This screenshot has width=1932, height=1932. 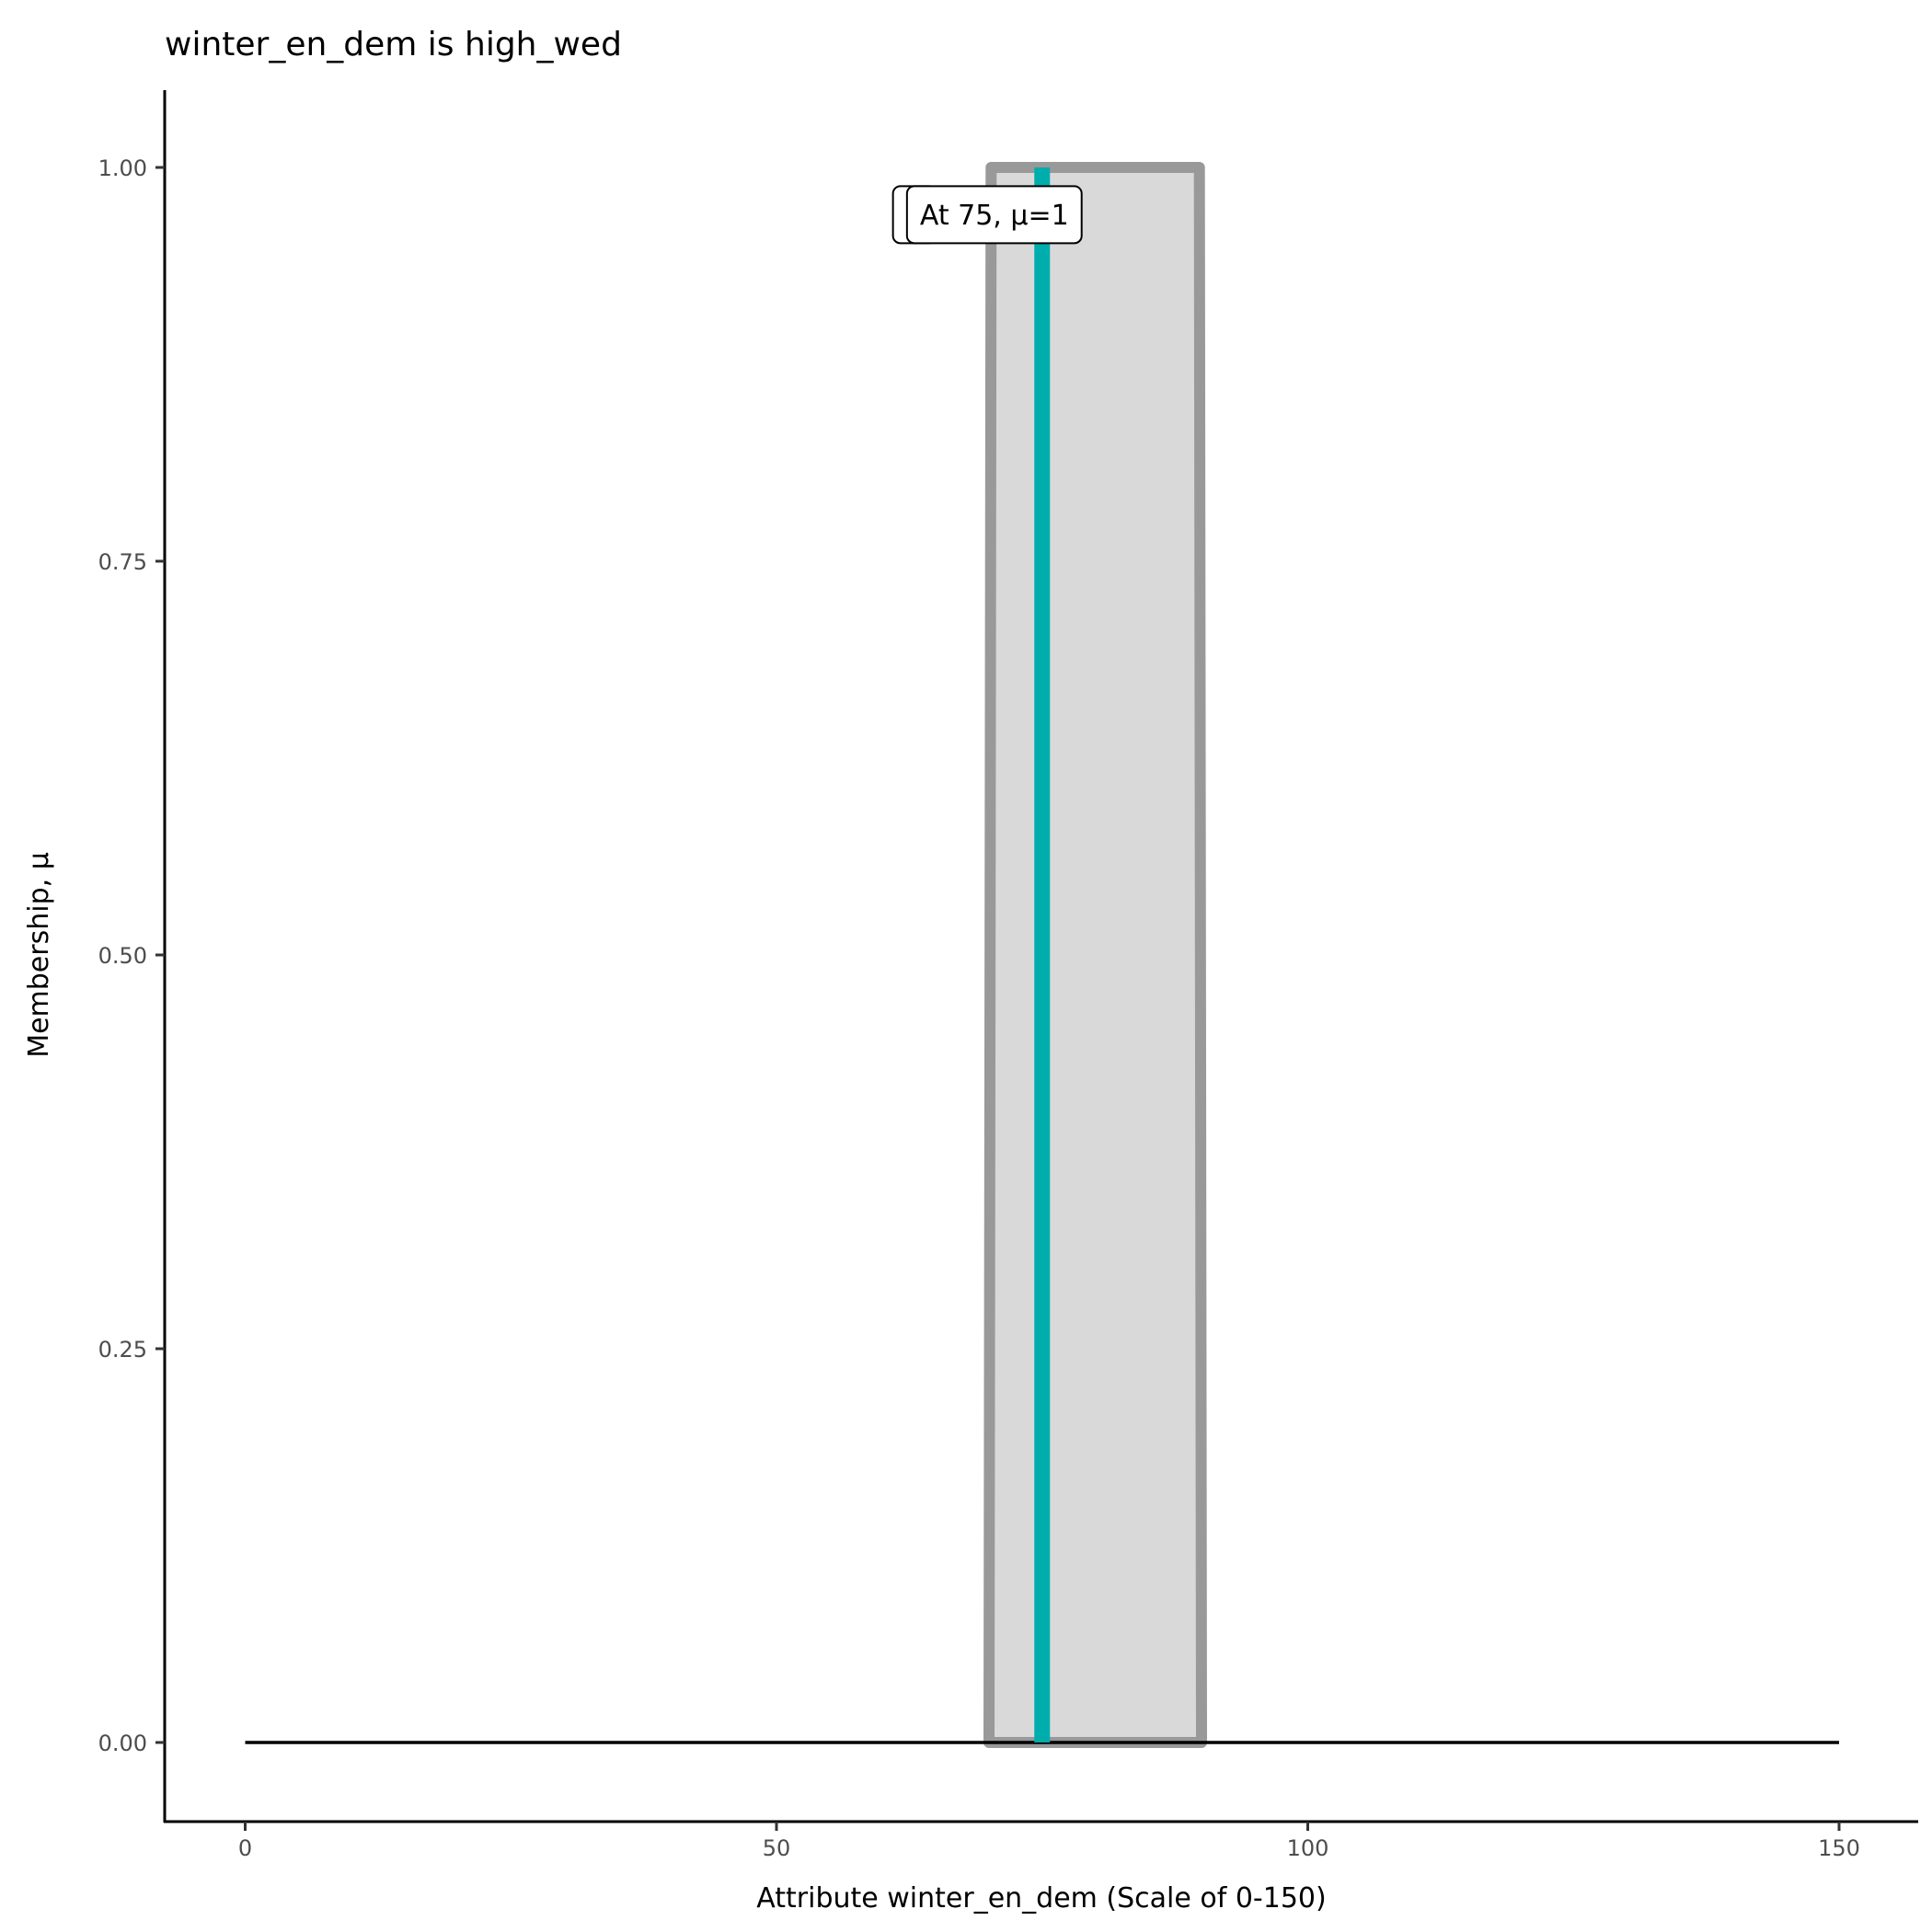 I want to click on annotation-text: At 75, μ=1, so click(x=995, y=216).